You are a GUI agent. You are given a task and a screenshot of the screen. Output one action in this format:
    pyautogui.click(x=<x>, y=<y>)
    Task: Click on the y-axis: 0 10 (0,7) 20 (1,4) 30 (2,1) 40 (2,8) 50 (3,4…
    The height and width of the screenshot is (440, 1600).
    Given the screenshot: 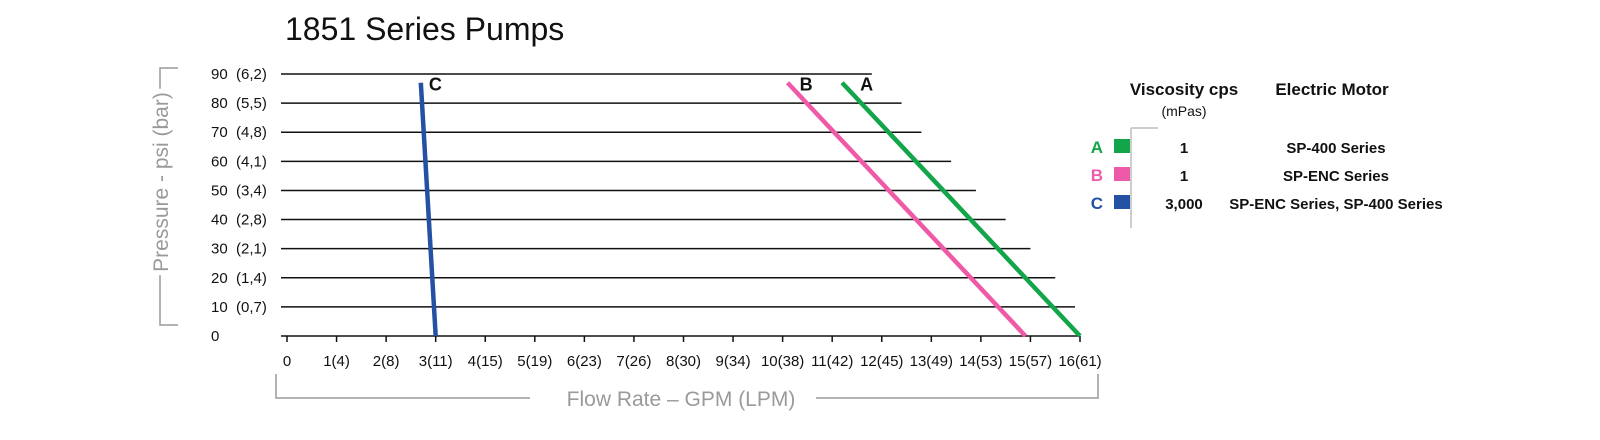 What is the action you would take?
    pyautogui.click(x=239, y=205)
    